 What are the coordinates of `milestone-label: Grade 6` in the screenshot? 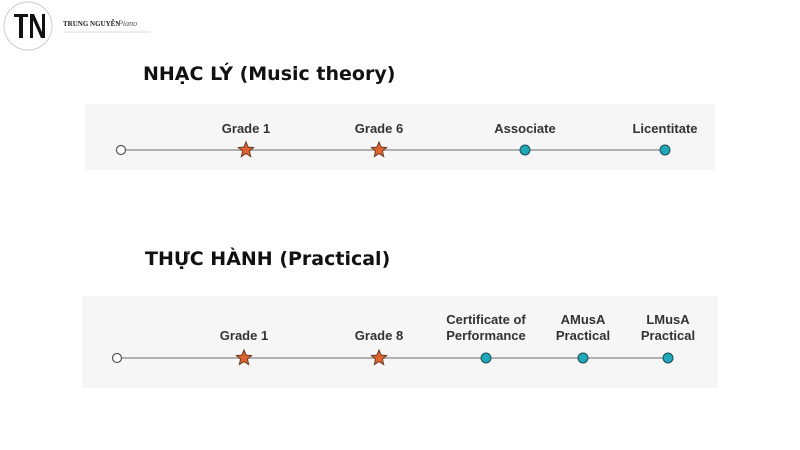 It's located at (379, 128).